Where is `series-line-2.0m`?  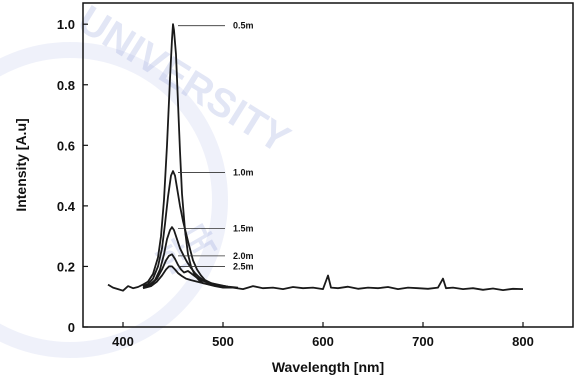 series-line-2.0m is located at coordinates (185, 271).